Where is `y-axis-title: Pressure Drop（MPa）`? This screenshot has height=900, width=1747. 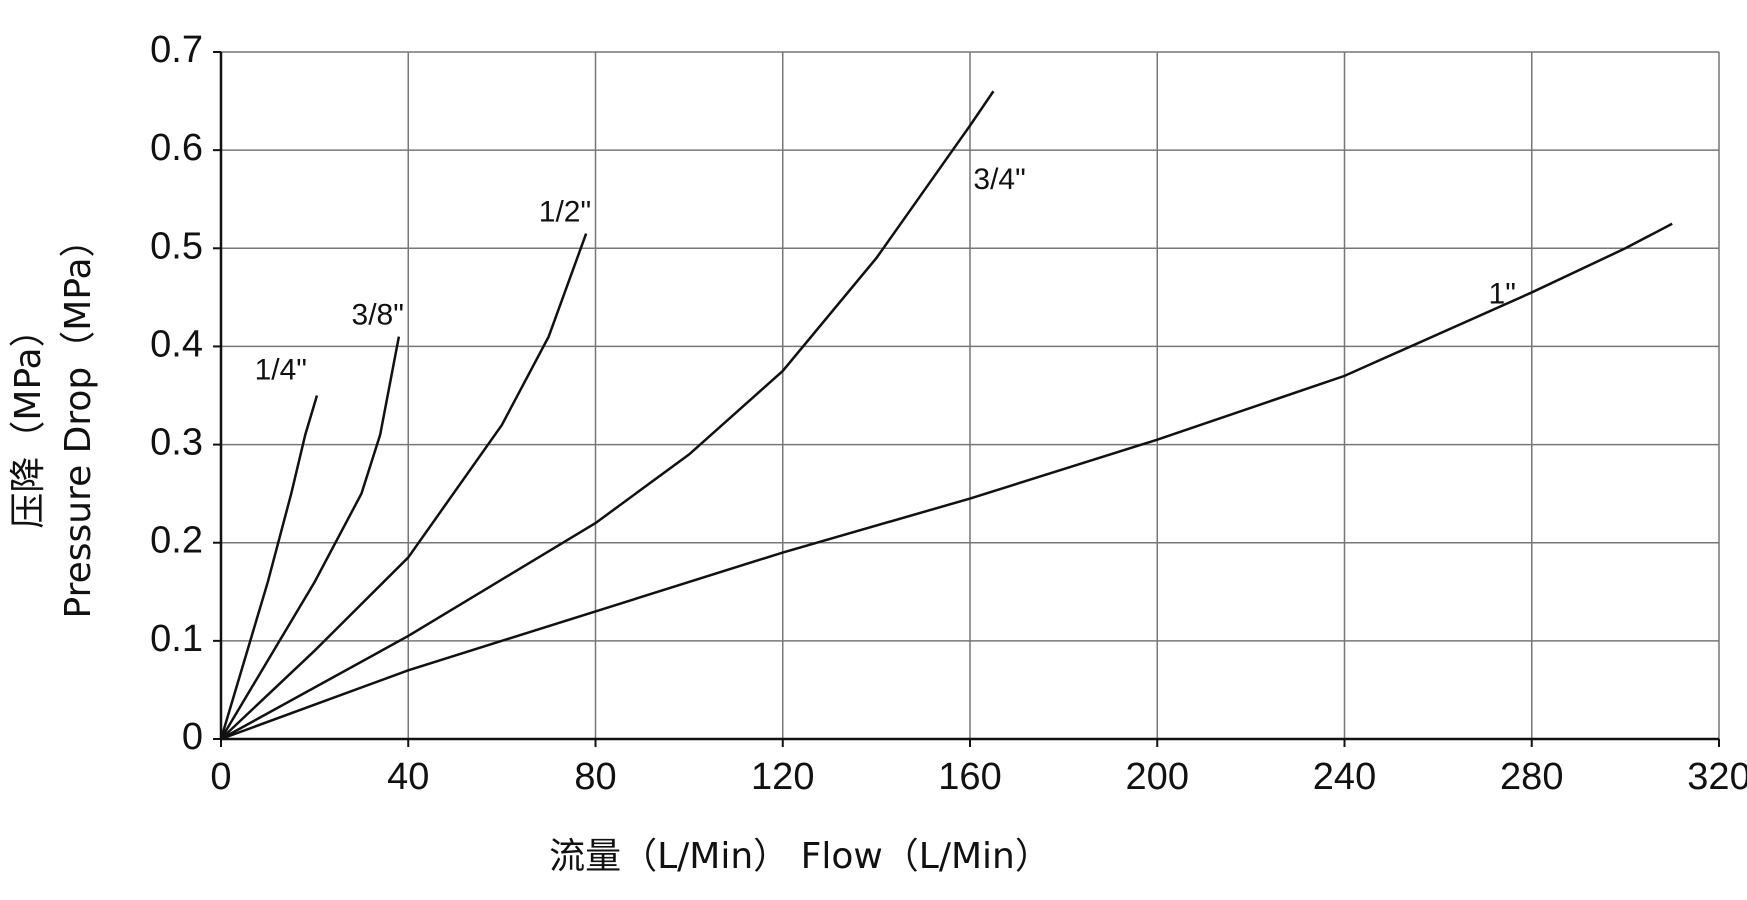
y-axis-title: Pressure Drop（MPa） is located at coordinates (78, 420).